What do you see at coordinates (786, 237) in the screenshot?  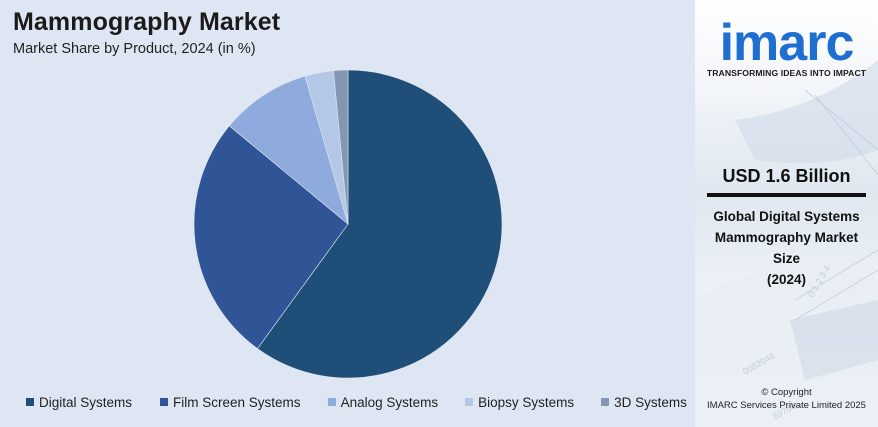 I see `description-line: Mammography Market` at bounding box center [786, 237].